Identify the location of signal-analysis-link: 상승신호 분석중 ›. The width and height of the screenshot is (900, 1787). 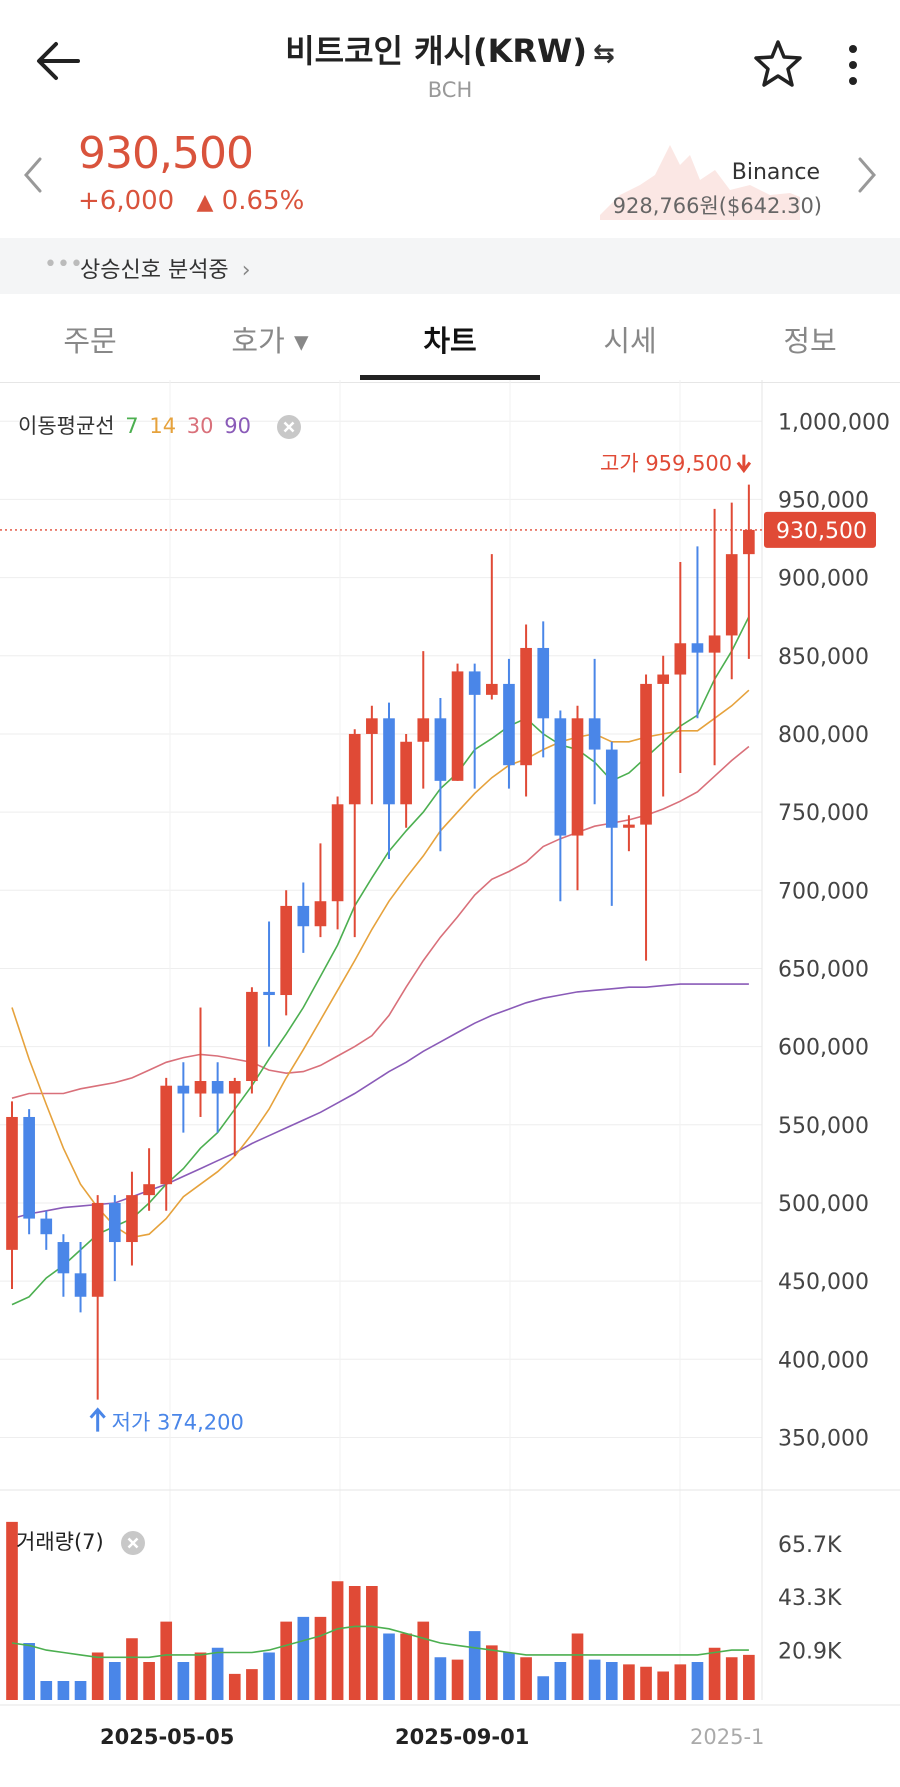
(165, 268).